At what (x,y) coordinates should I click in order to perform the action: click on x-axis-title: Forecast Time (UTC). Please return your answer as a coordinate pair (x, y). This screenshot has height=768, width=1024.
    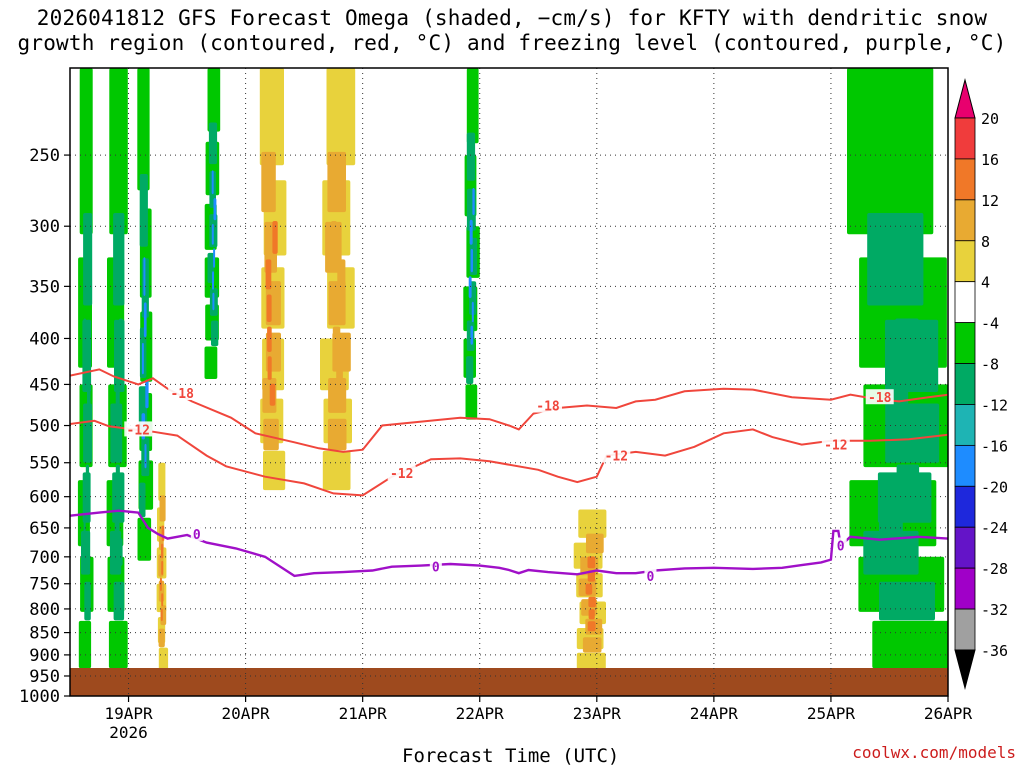
    Looking at the image, I should click on (511, 756).